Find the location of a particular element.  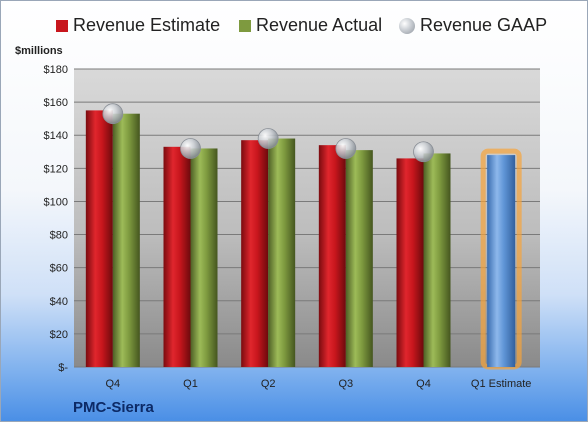

legend-item-actual: Revenue Actual is located at coordinates (310, 25).